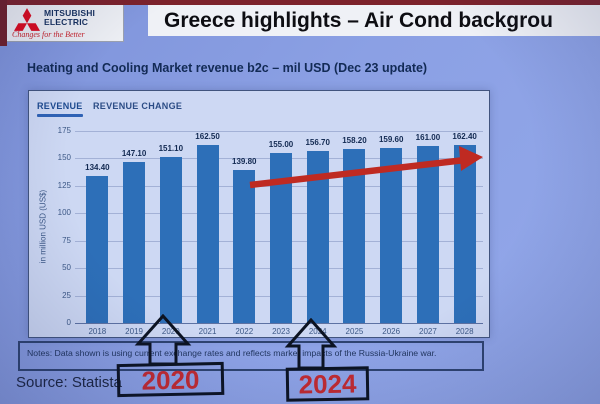  I want to click on brand-tagline: Changes for the Better, so click(48, 34).